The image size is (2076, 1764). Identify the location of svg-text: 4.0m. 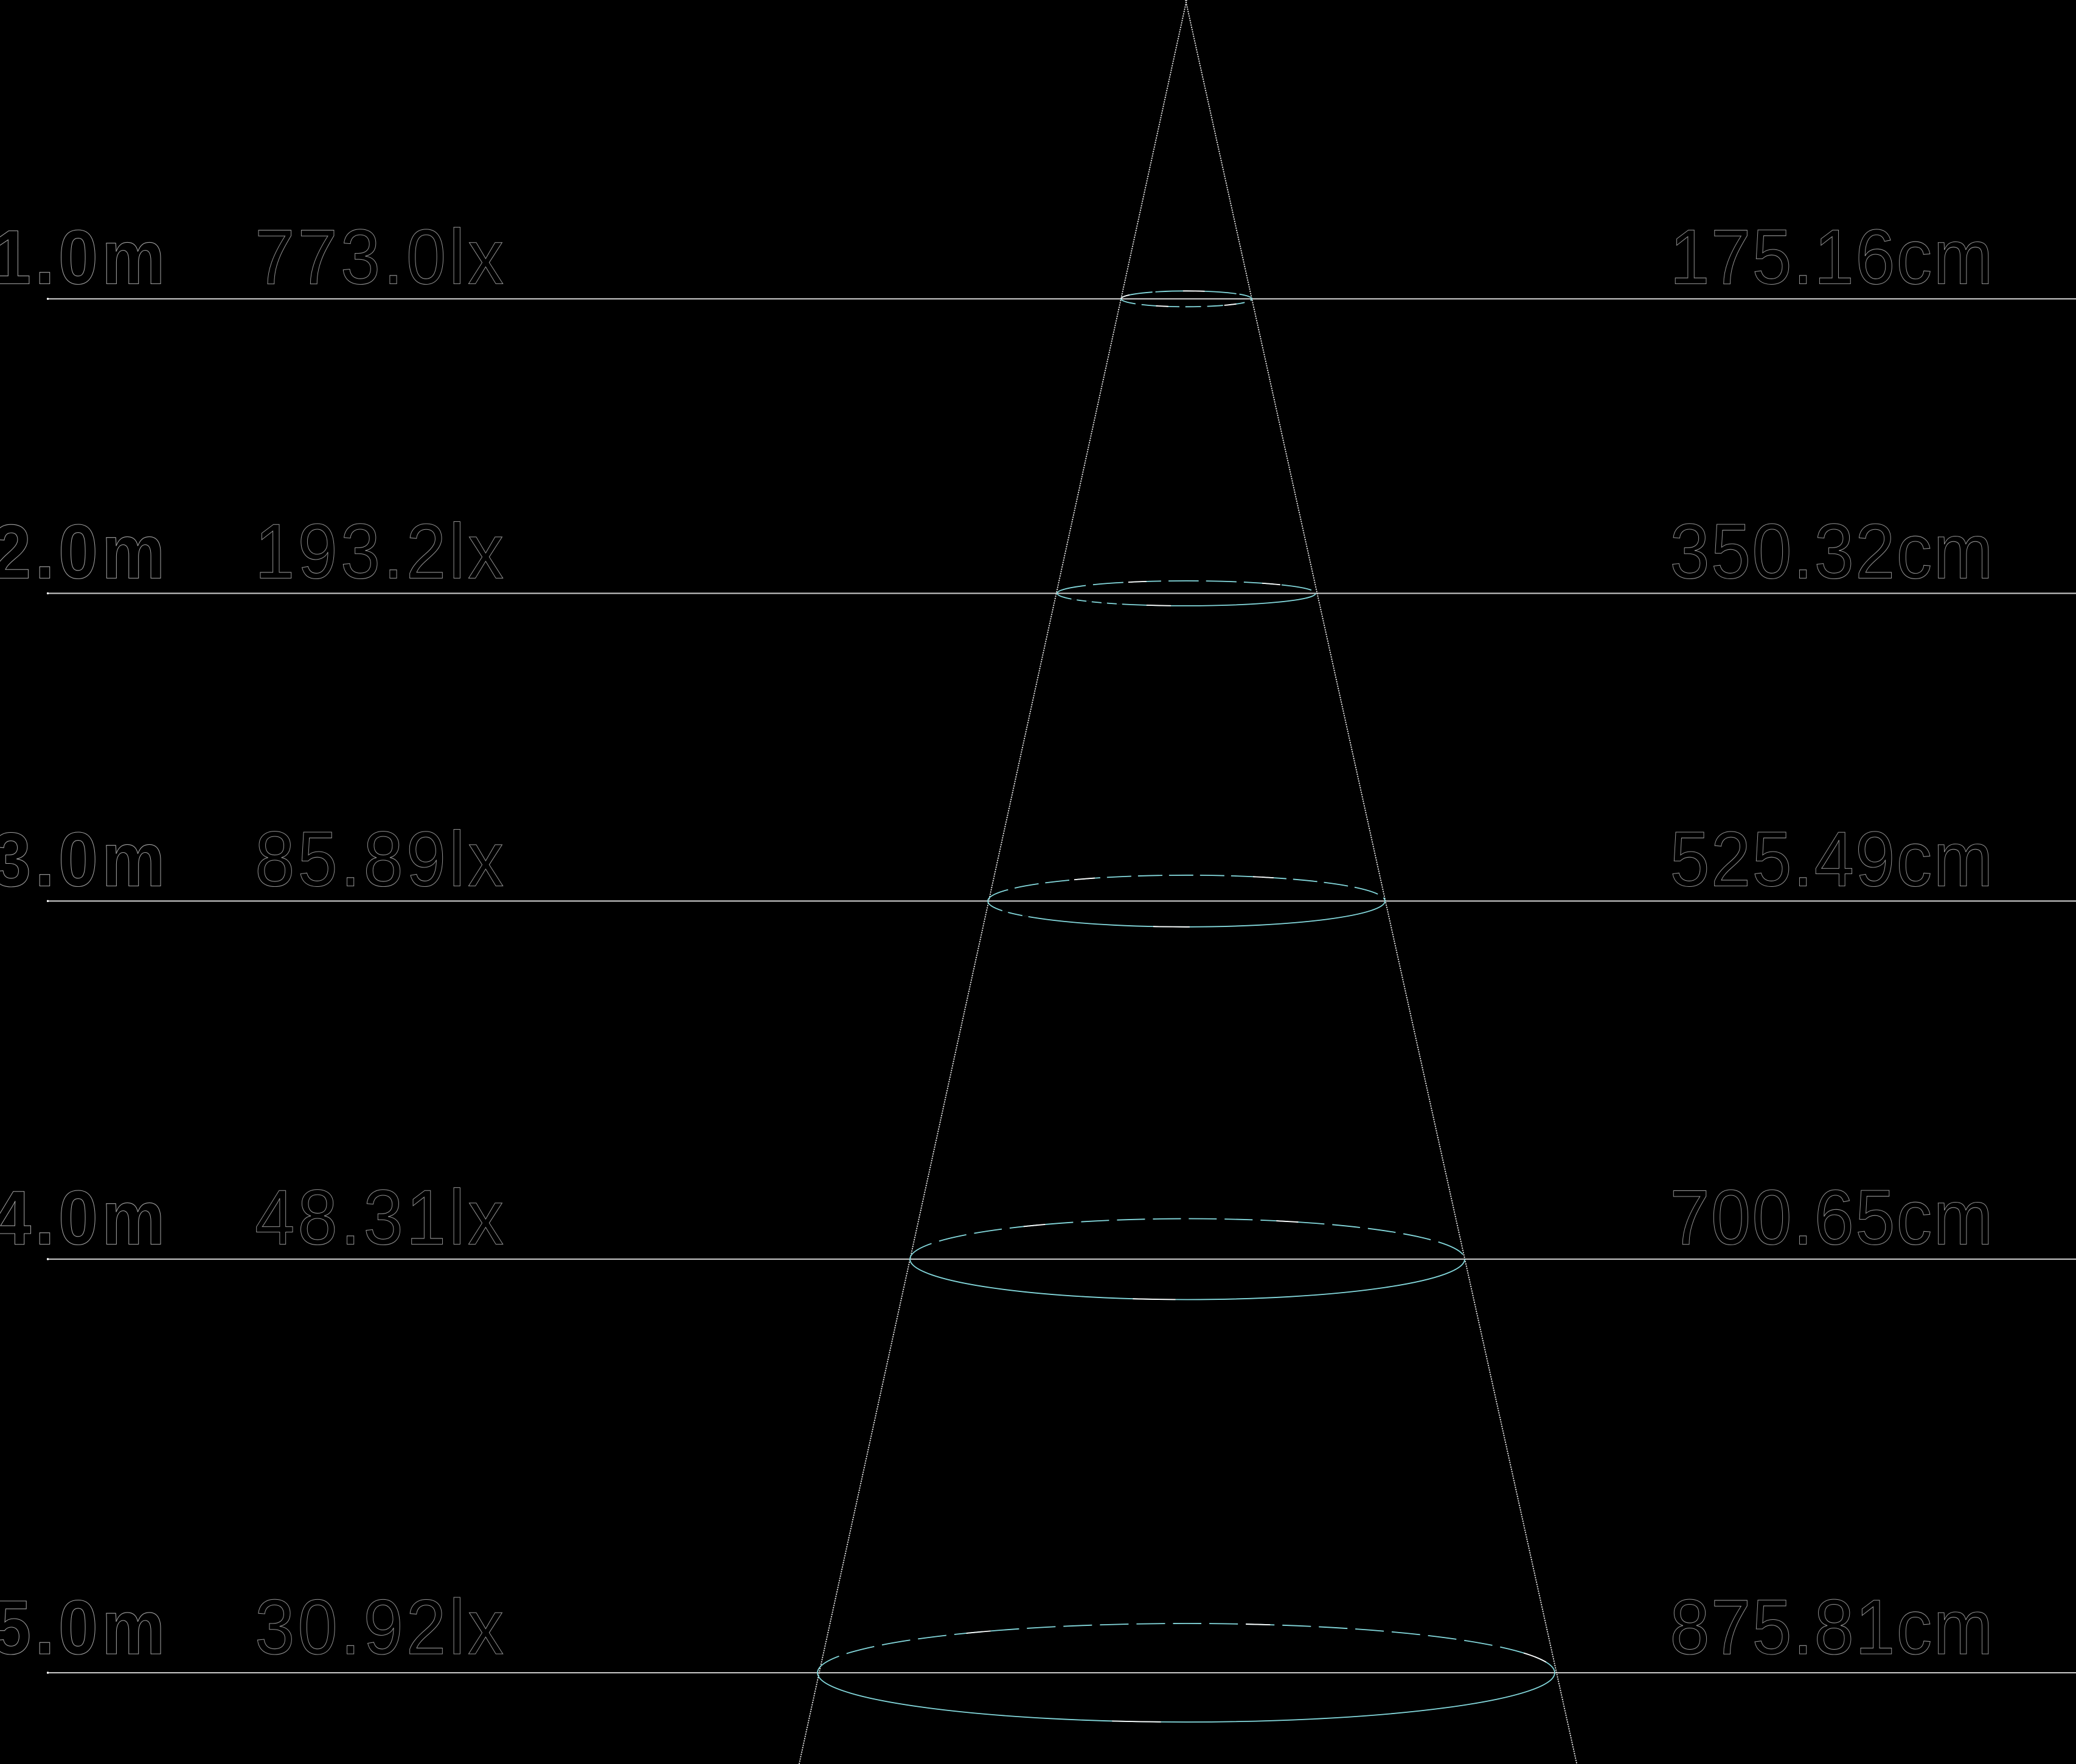
(84, 1218).